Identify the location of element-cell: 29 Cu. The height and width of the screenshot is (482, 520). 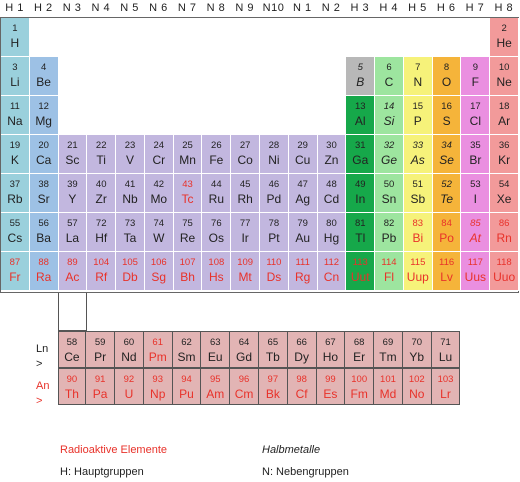
(303, 154).